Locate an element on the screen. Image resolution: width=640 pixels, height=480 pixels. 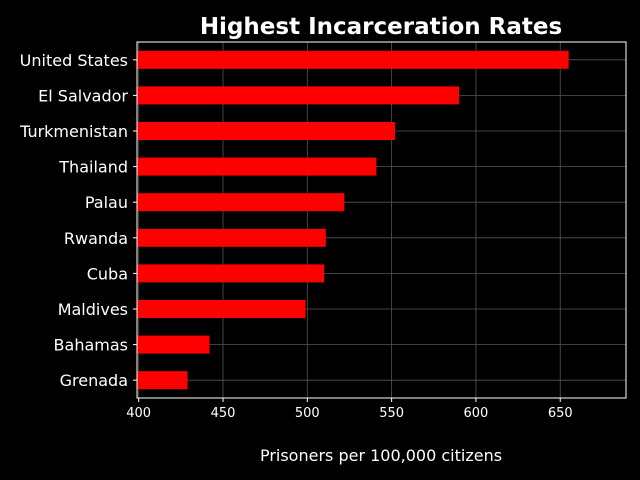
category-label: Grenada is located at coordinates (94, 380).